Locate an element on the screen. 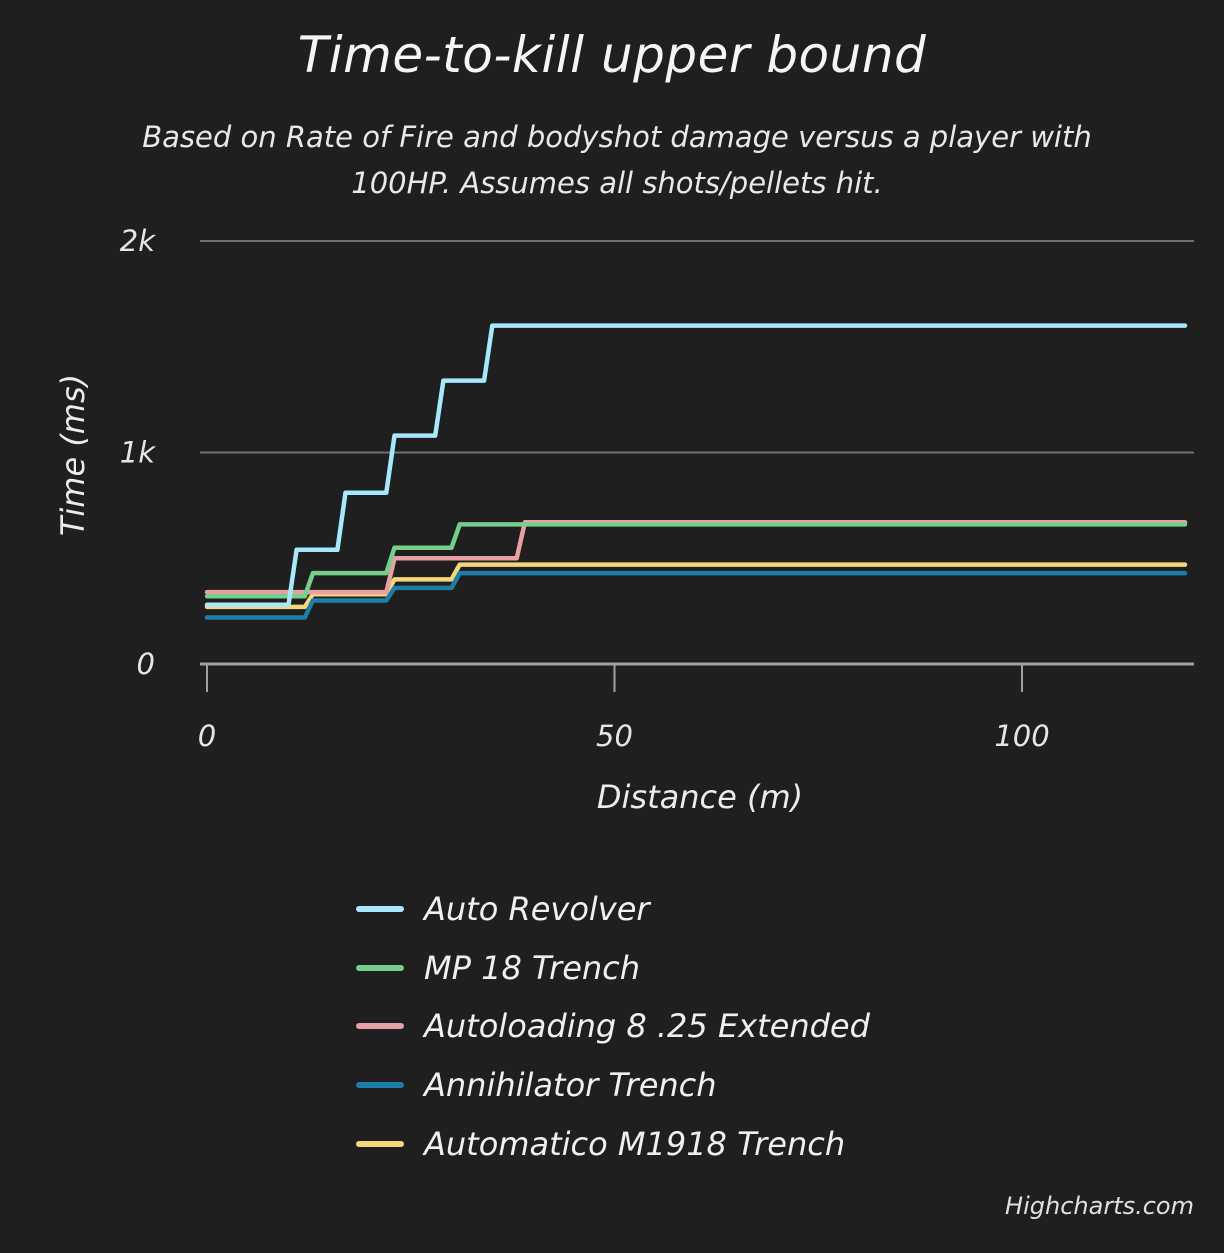 This screenshot has width=1224, height=1253. legend-label: Auto Revolver is located at coordinates (537, 909).